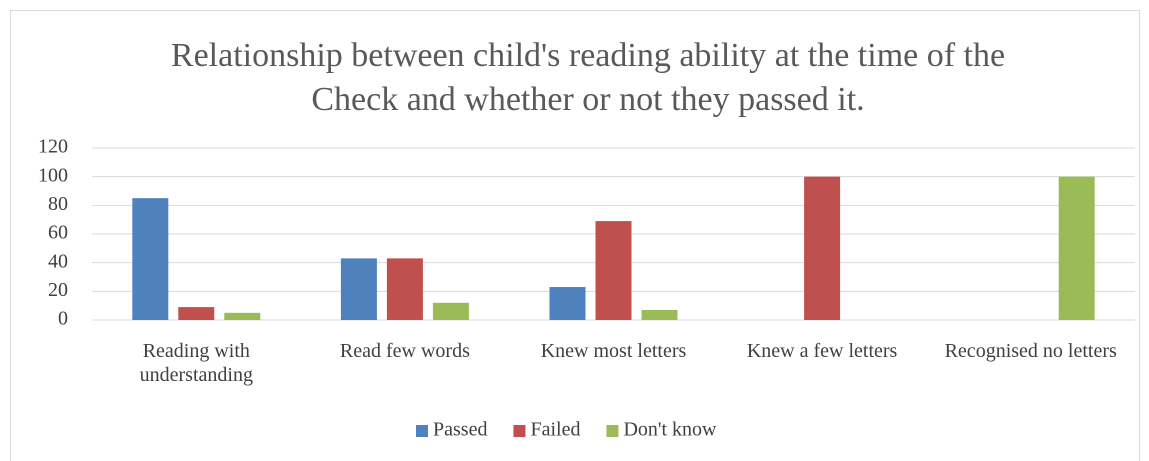 The image size is (1149, 461). What do you see at coordinates (58, 290) in the screenshot?
I see `y-tick-label: 20` at bounding box center [58, 290].